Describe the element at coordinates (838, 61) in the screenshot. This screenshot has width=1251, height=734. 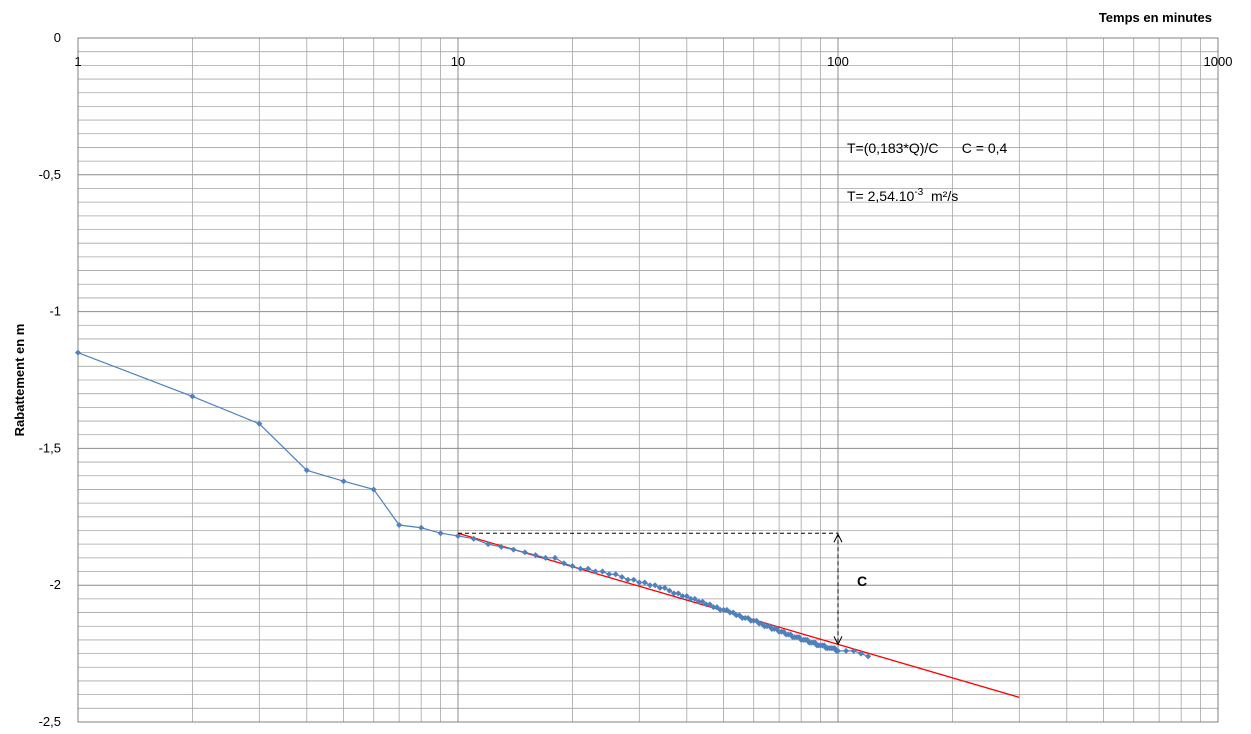
I see `x-tick-label: 100` at that location.